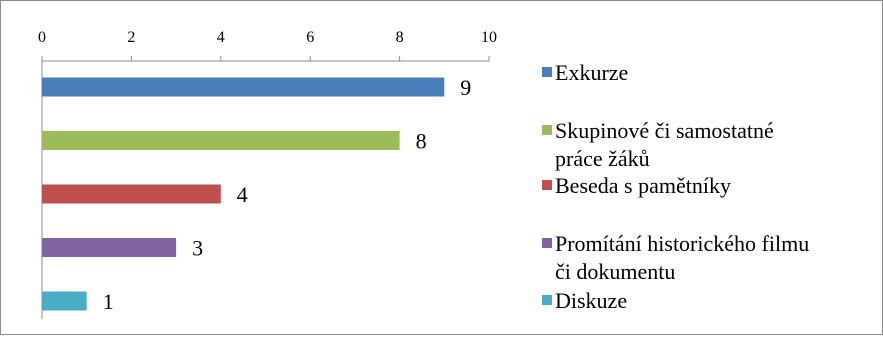 The width and height of the screenshot is (883, 339). What do you see at coordinates (682, 243) in the screenshot?
I see `legend-label: Promítání historického filmu` at bounding box center [682, 243].